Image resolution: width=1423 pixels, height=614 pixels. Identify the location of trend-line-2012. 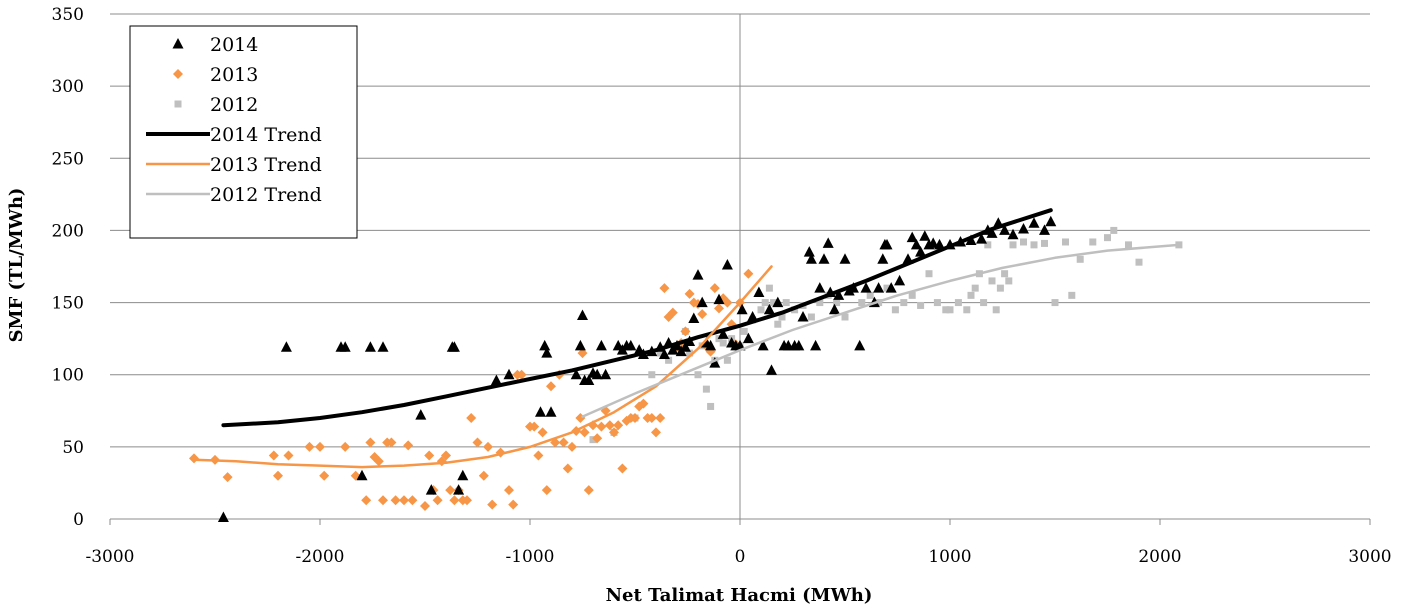
(881, 330).